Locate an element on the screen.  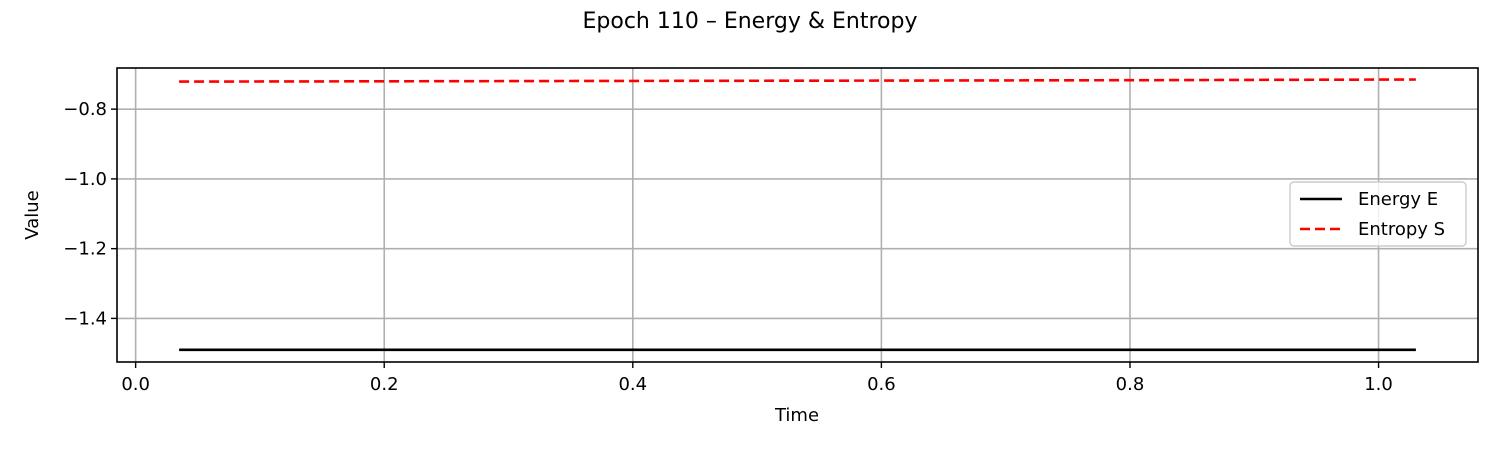
x-tick-label: 0.0 is located at coordinates (135, 384).